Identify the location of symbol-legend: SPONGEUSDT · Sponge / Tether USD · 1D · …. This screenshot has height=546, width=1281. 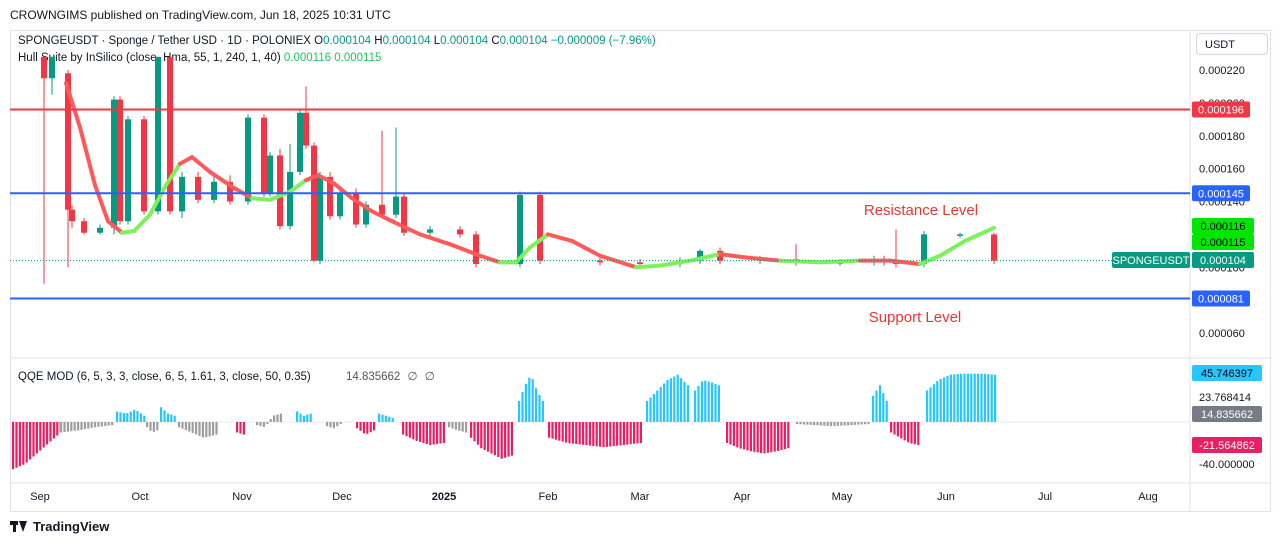
(337, 41).